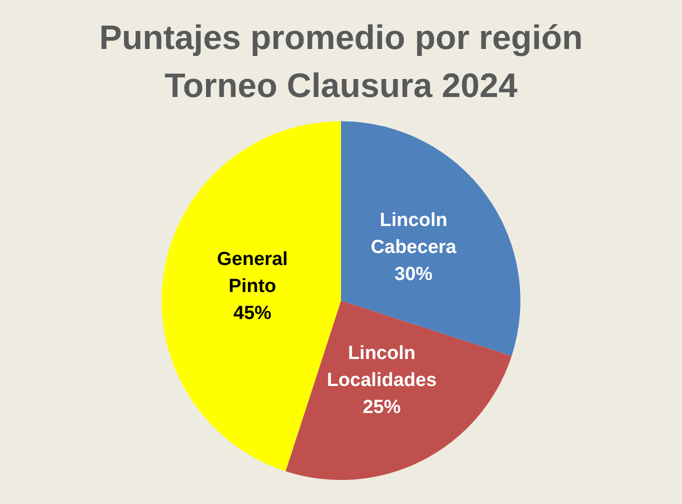  Describe the element at coordinates (341, 38) in the screenshot. I see `chart-title: Puntajes promedio por región` at that location.